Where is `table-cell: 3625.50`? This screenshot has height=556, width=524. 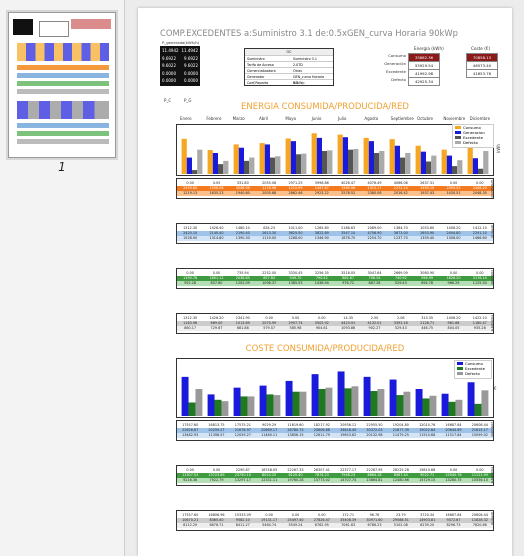 table-cell: 3625.50 is located at coordinates (295, 233).